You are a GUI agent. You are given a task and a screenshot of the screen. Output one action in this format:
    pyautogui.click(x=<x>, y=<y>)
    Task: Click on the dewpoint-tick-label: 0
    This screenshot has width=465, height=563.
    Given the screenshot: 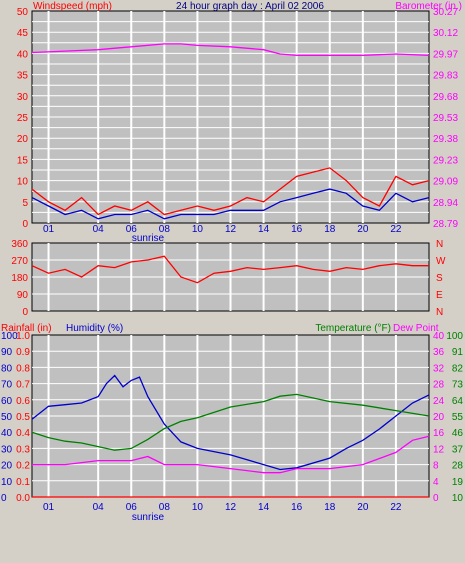 What is the action you would take?
    pyautogui.click(x=436, y=498)
    